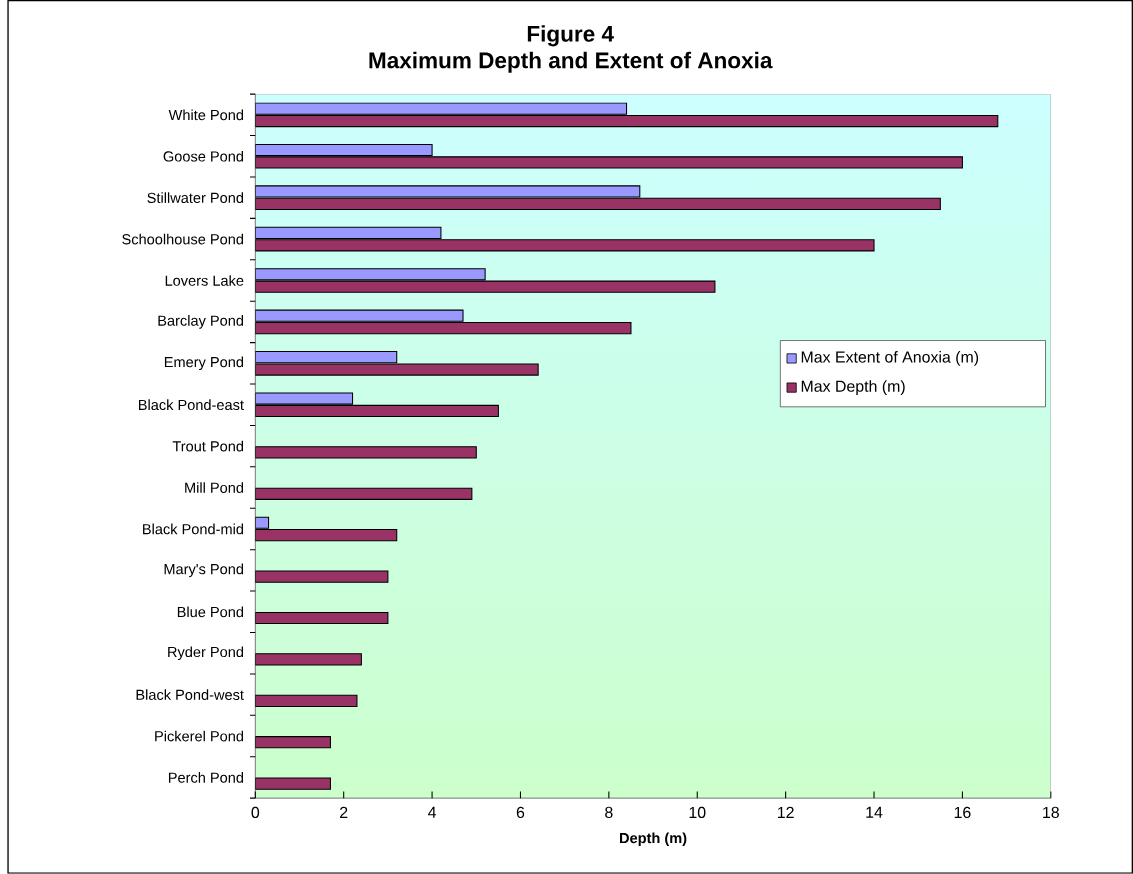  What do you see at coordinates (874, 812) in the screenshot?
I see `x-tick-label: 14` at bounding box center [874, 812].